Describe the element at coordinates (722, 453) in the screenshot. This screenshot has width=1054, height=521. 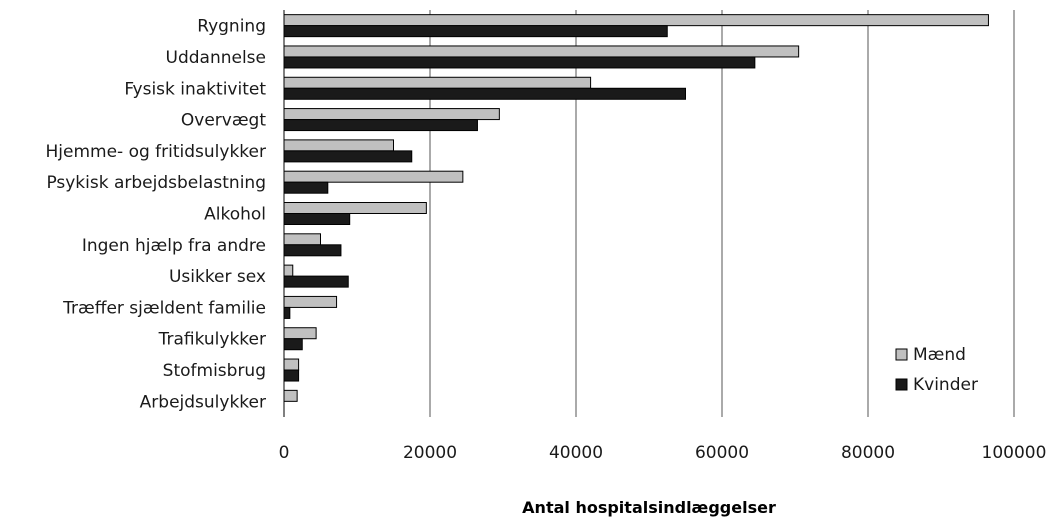
I see `x-tick-label: 60000` at that location.